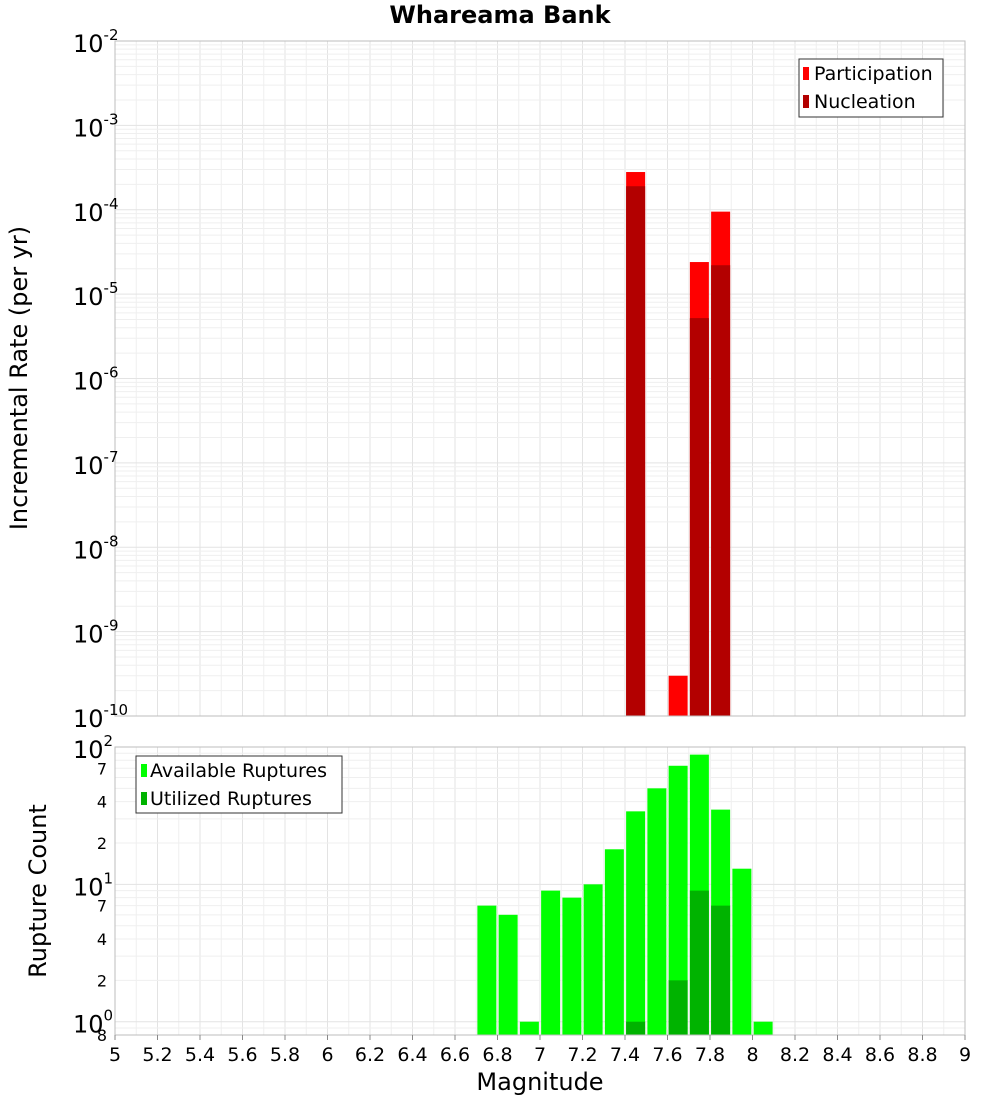  I want to click on count-legend: Available Ruptures Utilized Ruptures, so click(239, 784).